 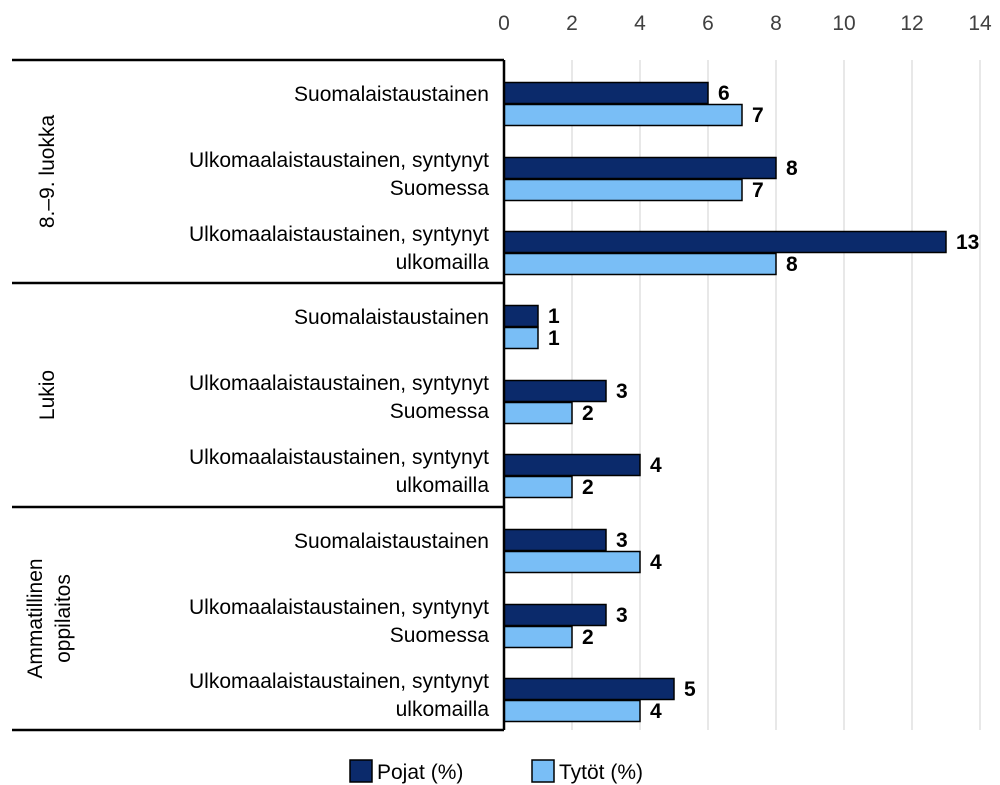 I want to click on x-tick-label: 6, so click(x=708, y=23).